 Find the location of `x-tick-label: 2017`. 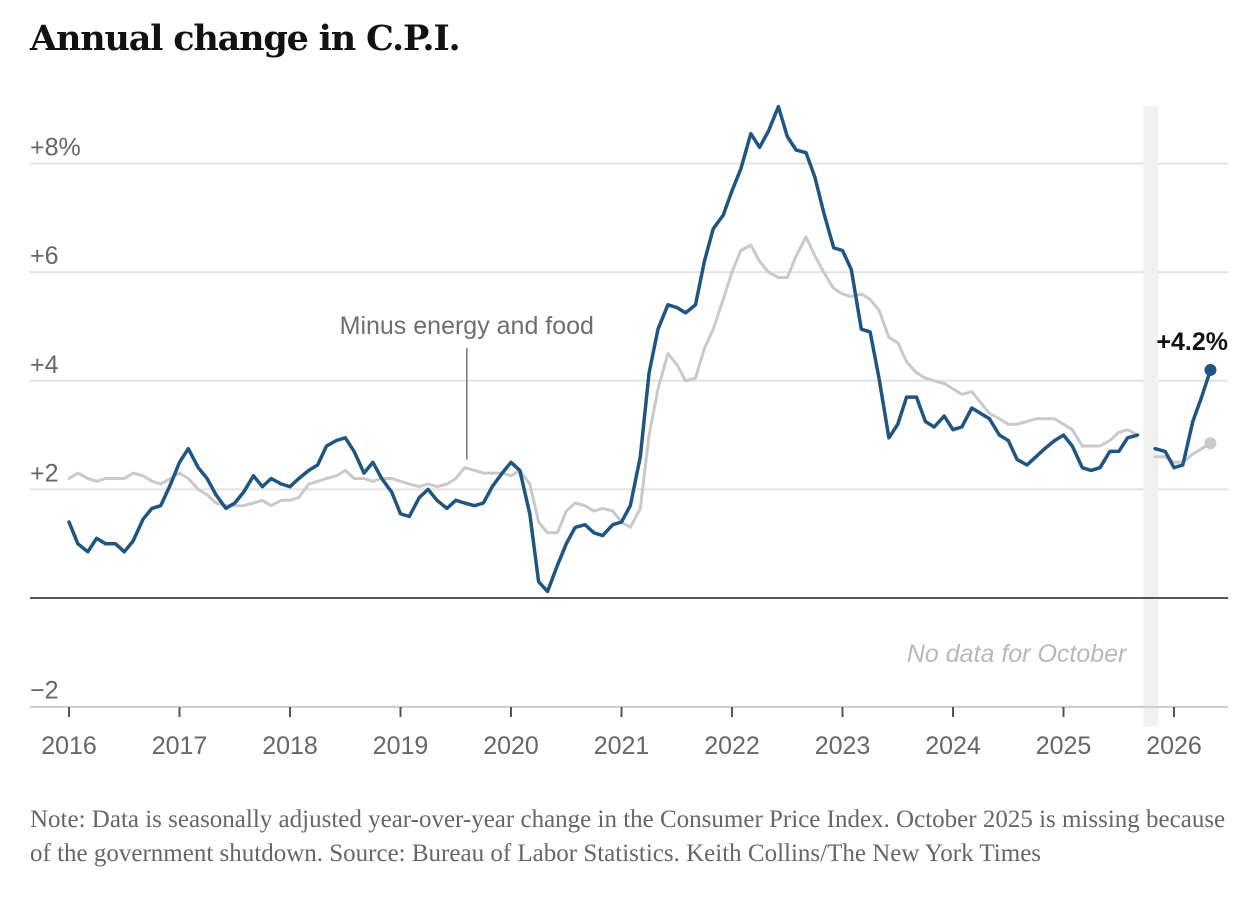

x-tick-label: 2017 is located at coordinates (180, 746).